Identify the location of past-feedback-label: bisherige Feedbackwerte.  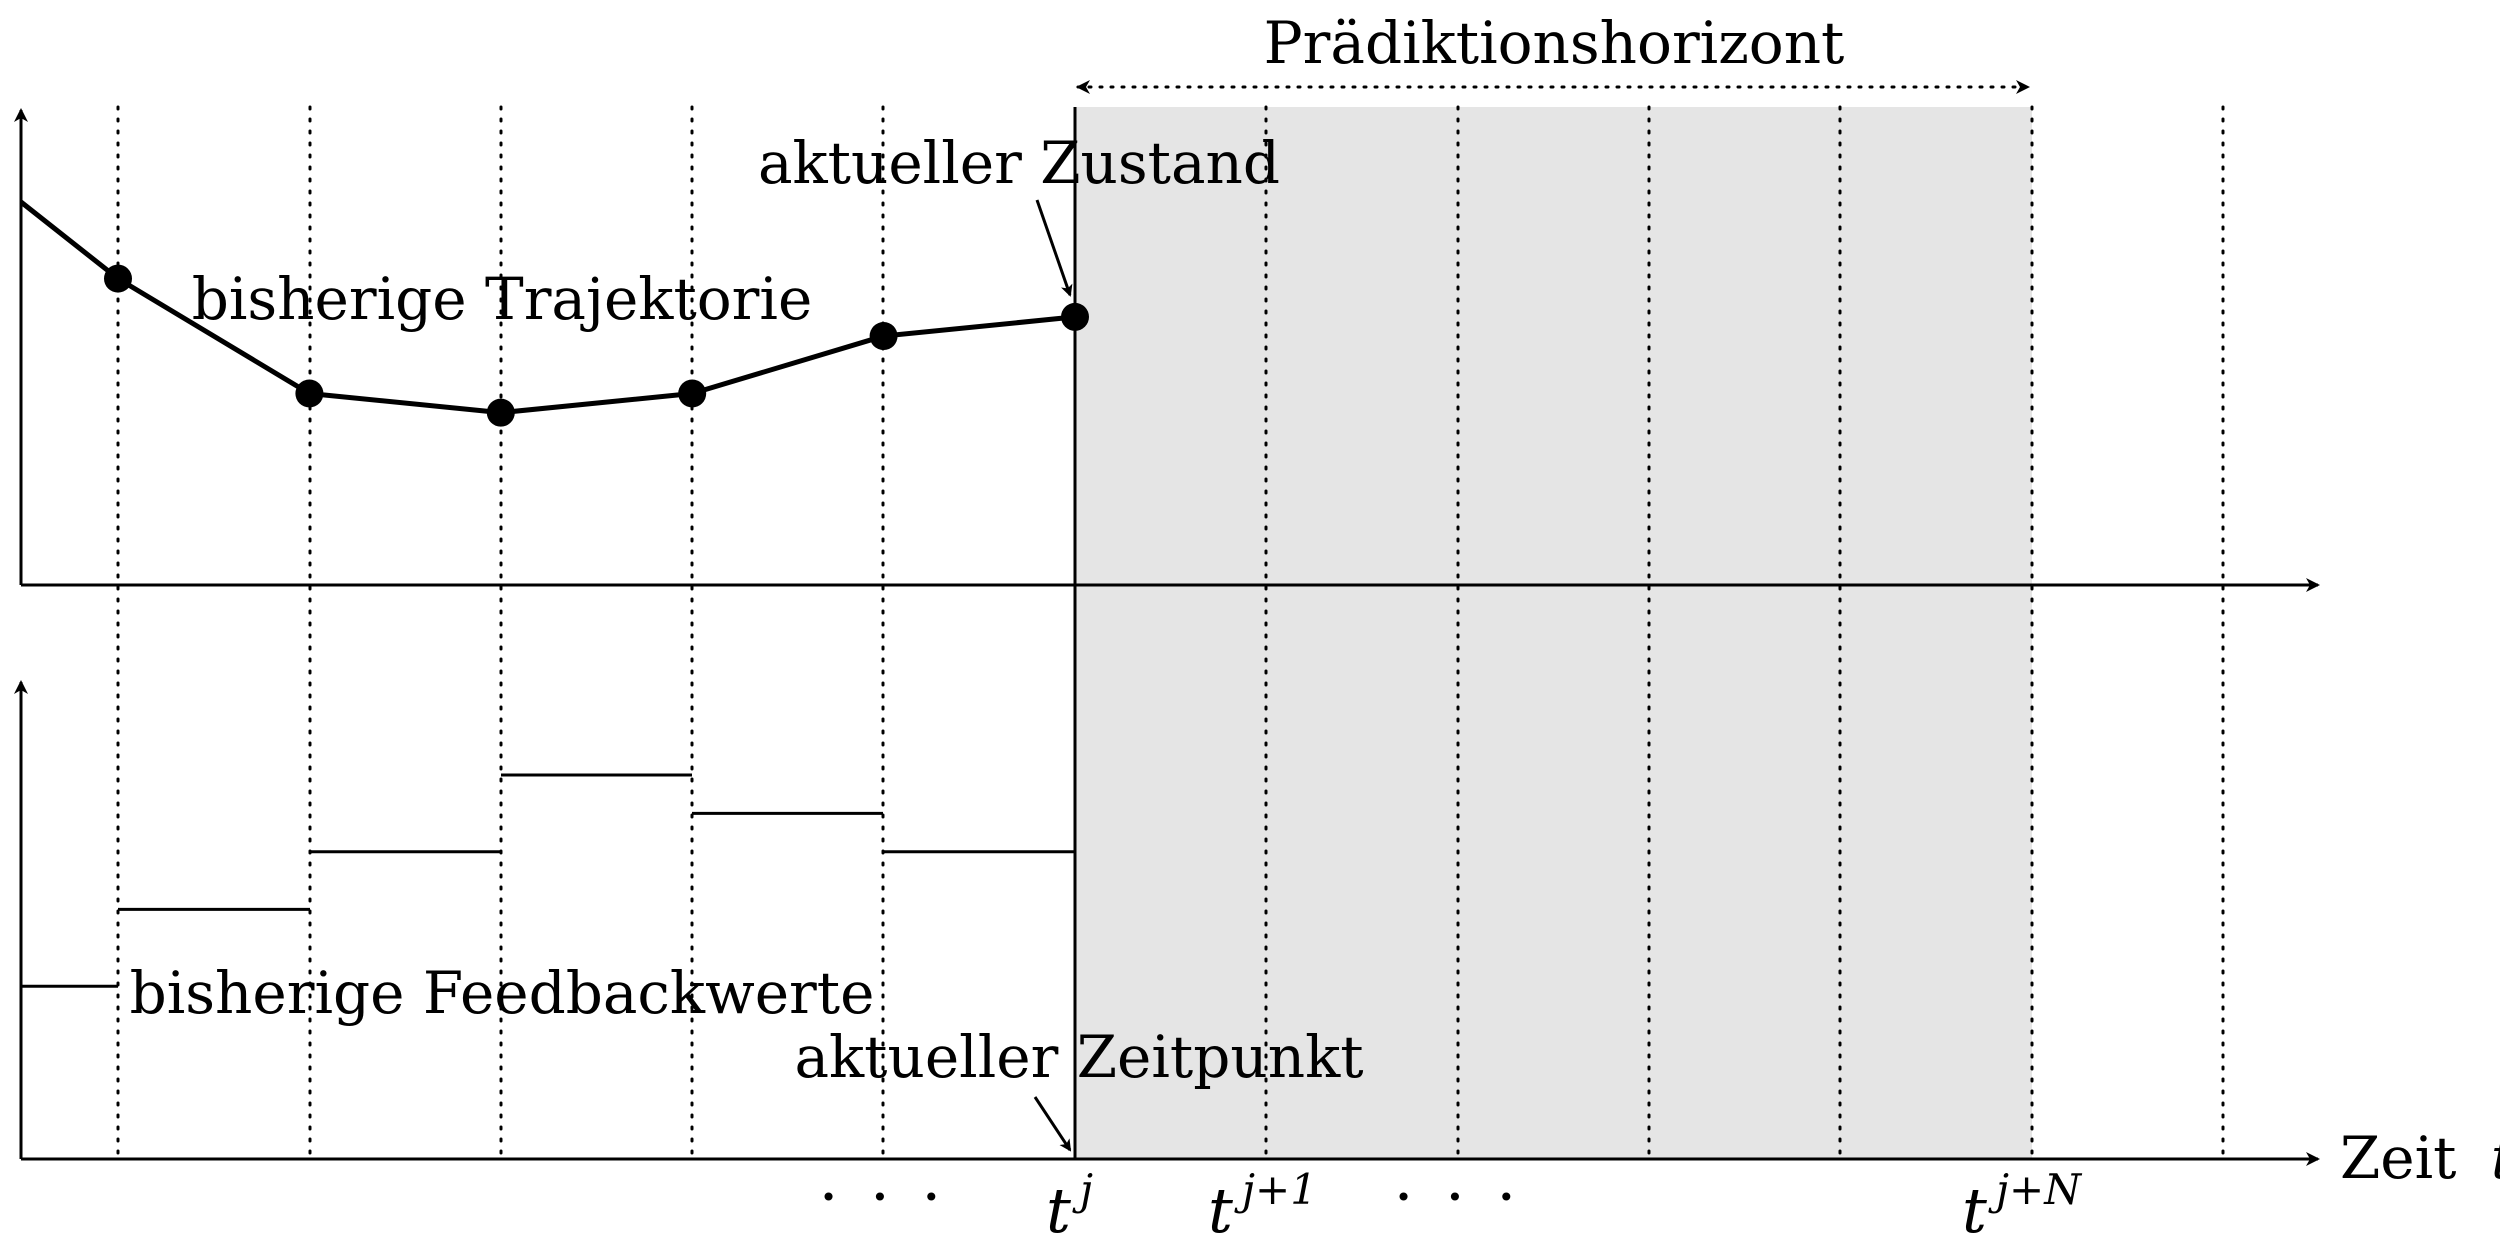
(502, 993).